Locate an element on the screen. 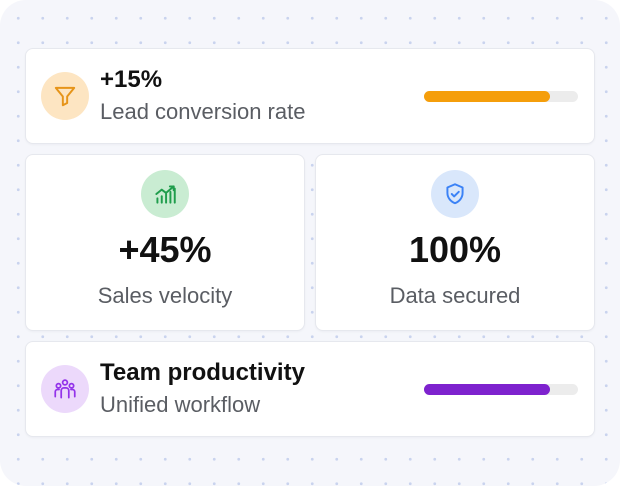  lead-conversion-progress-bar is located at coordinates (501, 96).